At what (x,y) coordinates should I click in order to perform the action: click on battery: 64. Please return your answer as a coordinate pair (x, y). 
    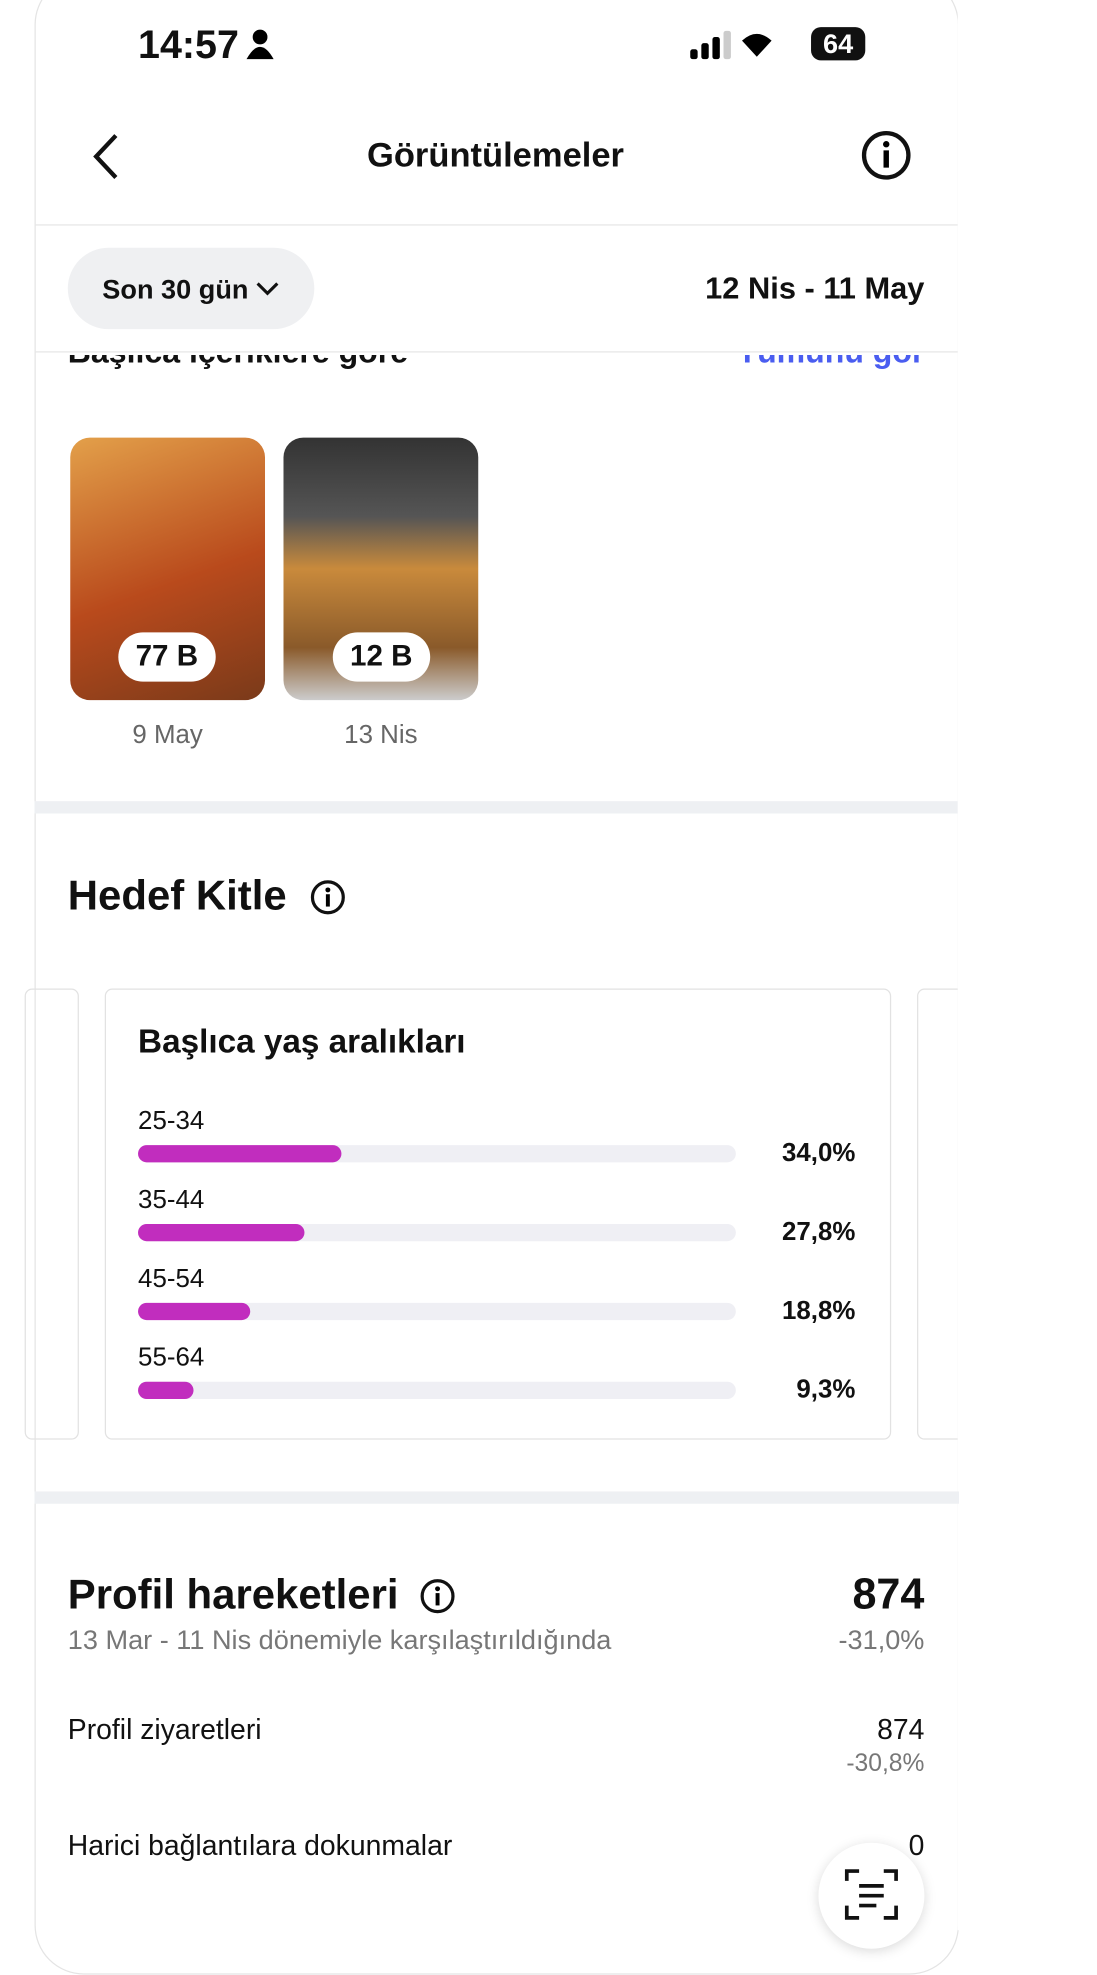
    Looking at the image, I should click on (838, 44).